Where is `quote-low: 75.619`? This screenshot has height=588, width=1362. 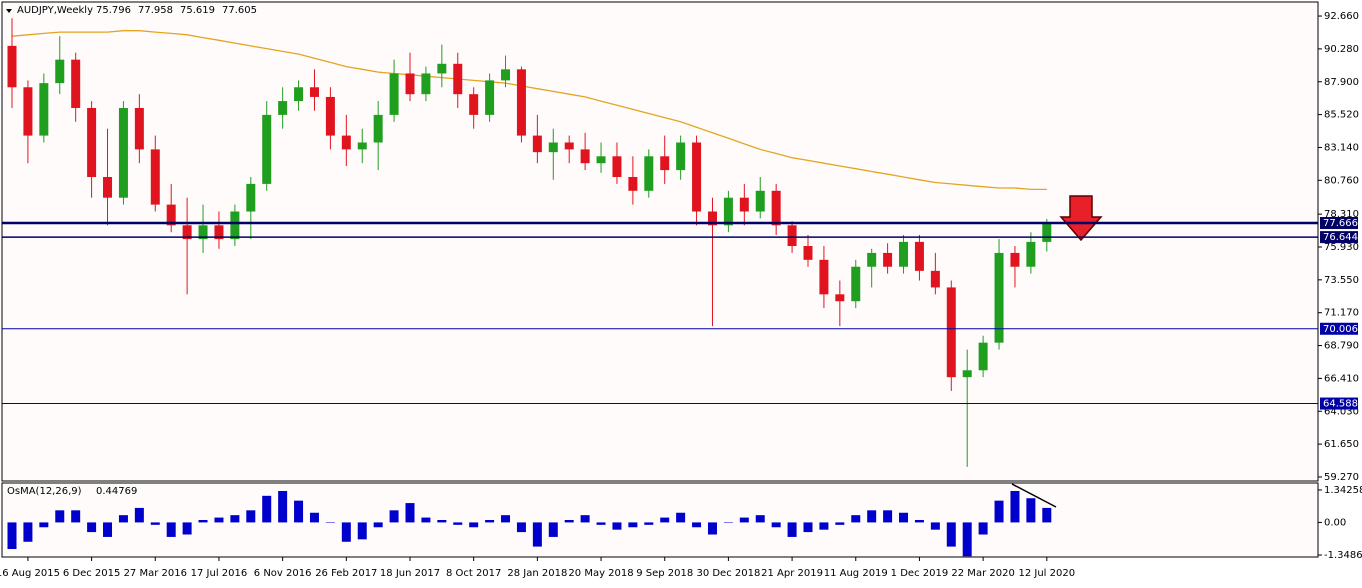
quote-low: 75.619 is located at coordinates (197, 10).